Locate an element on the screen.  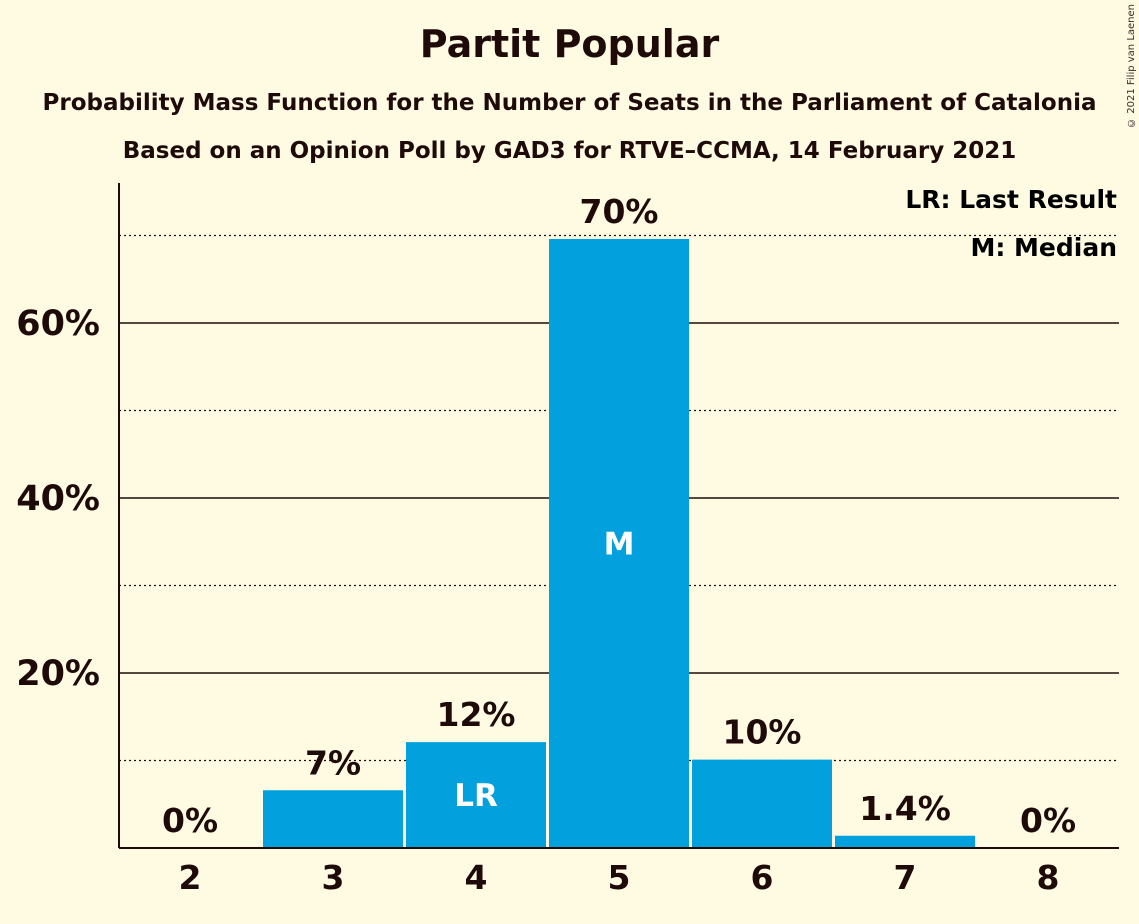
x-tick-label: 5 is located at coordinates (619, 877).